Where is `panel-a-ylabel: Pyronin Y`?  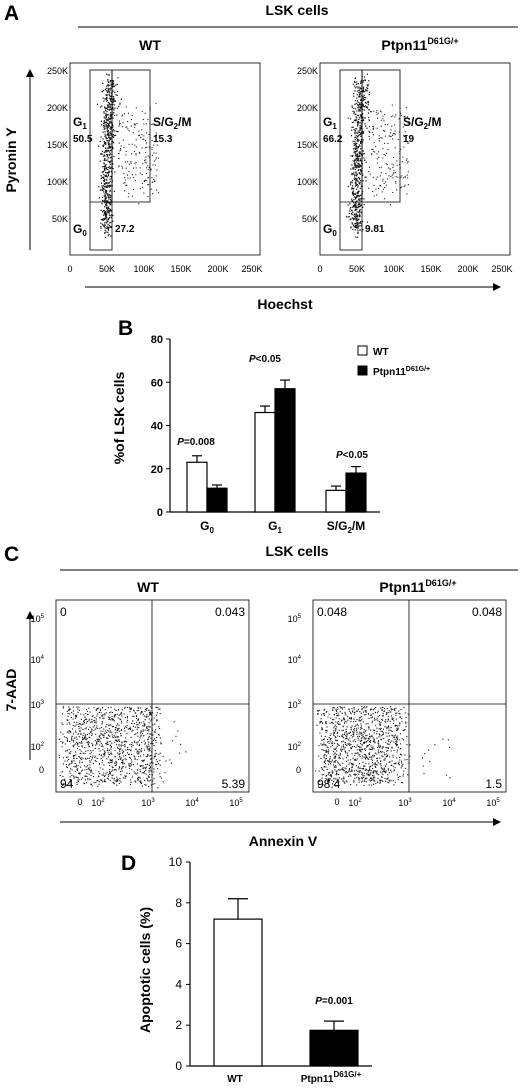 panel-a-ylabel: Pyronin Y is located at coordinates (11, 160).